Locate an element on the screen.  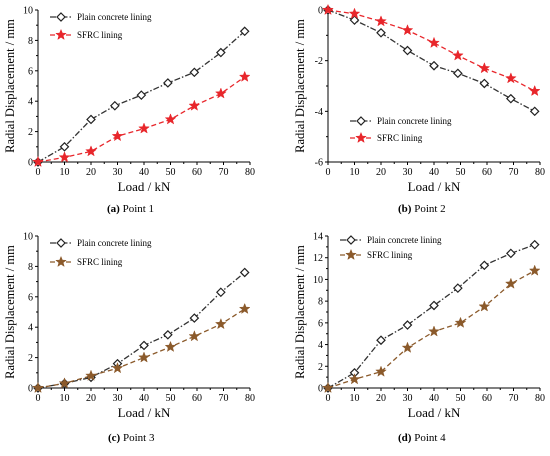
y-tick-label: 12 is located at coordinates (318, 258).